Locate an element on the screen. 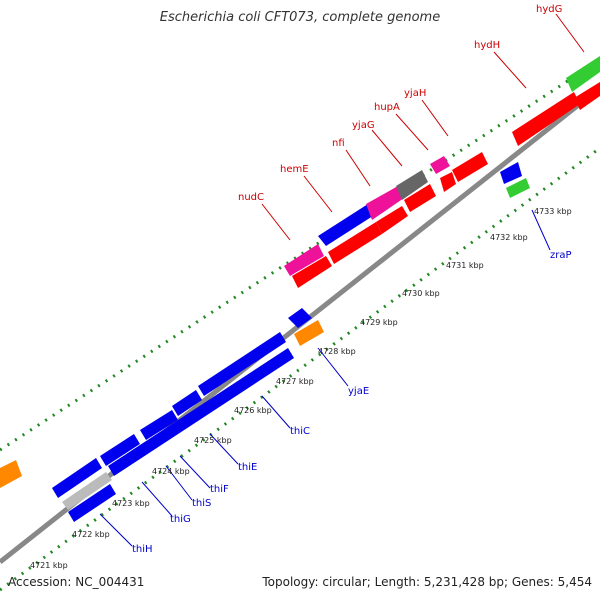  gene-label-yjaH: yjaH is located at coordinates (415, 93).